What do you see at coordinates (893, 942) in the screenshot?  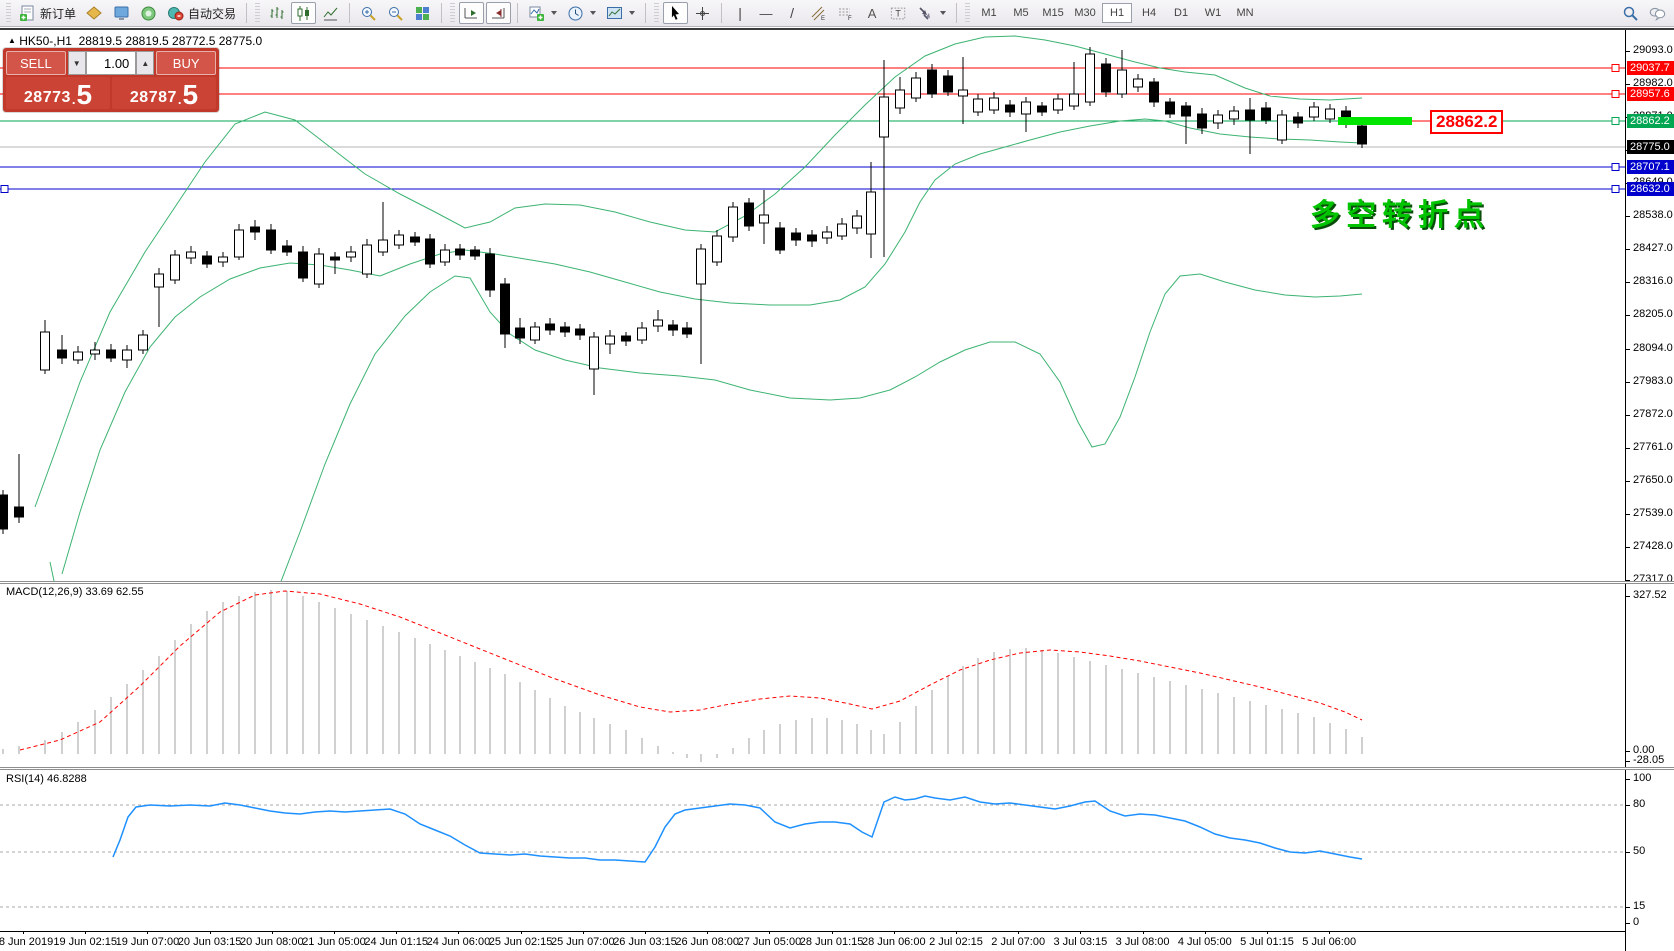 I see `time-axis-label: 28 Jun 06:00` at bounding box center [893, 942].